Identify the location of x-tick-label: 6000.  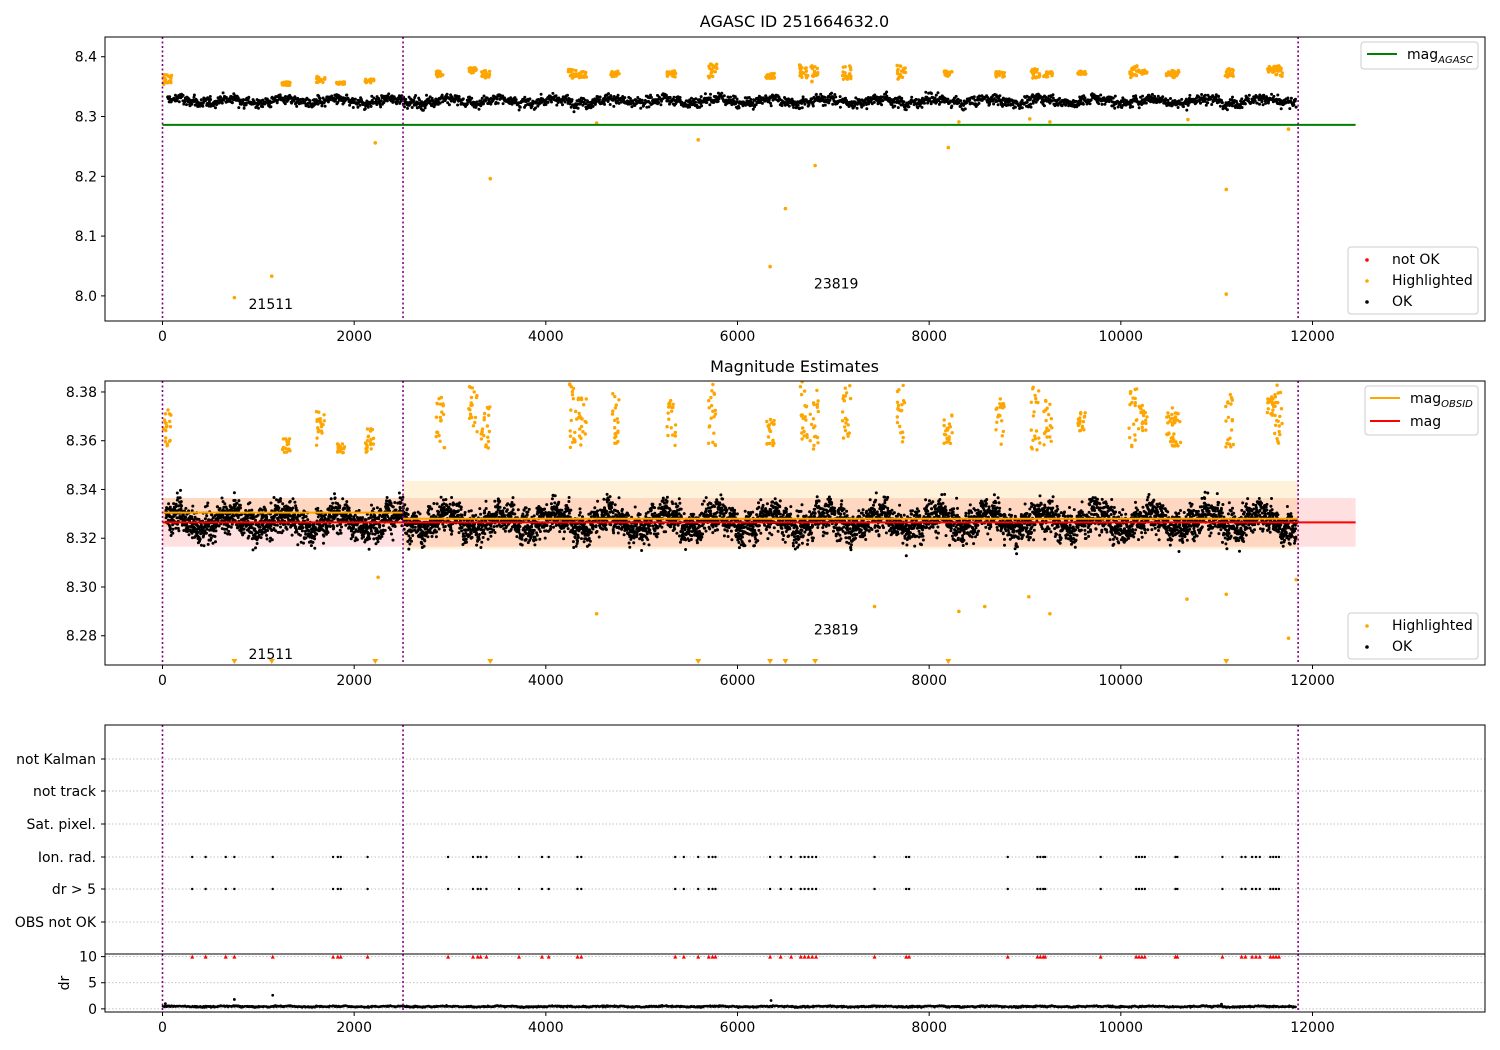
(738, 337).